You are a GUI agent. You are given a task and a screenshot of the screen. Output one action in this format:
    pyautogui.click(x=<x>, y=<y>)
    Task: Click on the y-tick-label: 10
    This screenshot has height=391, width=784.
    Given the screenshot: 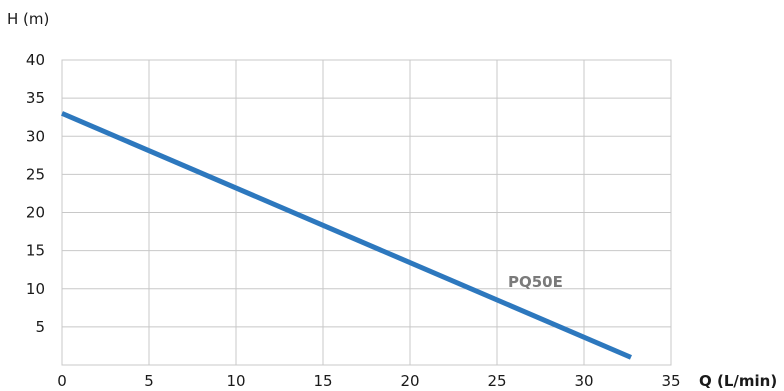 What is the action you would take?
    pyautogui.click(x=35, y=289)
    